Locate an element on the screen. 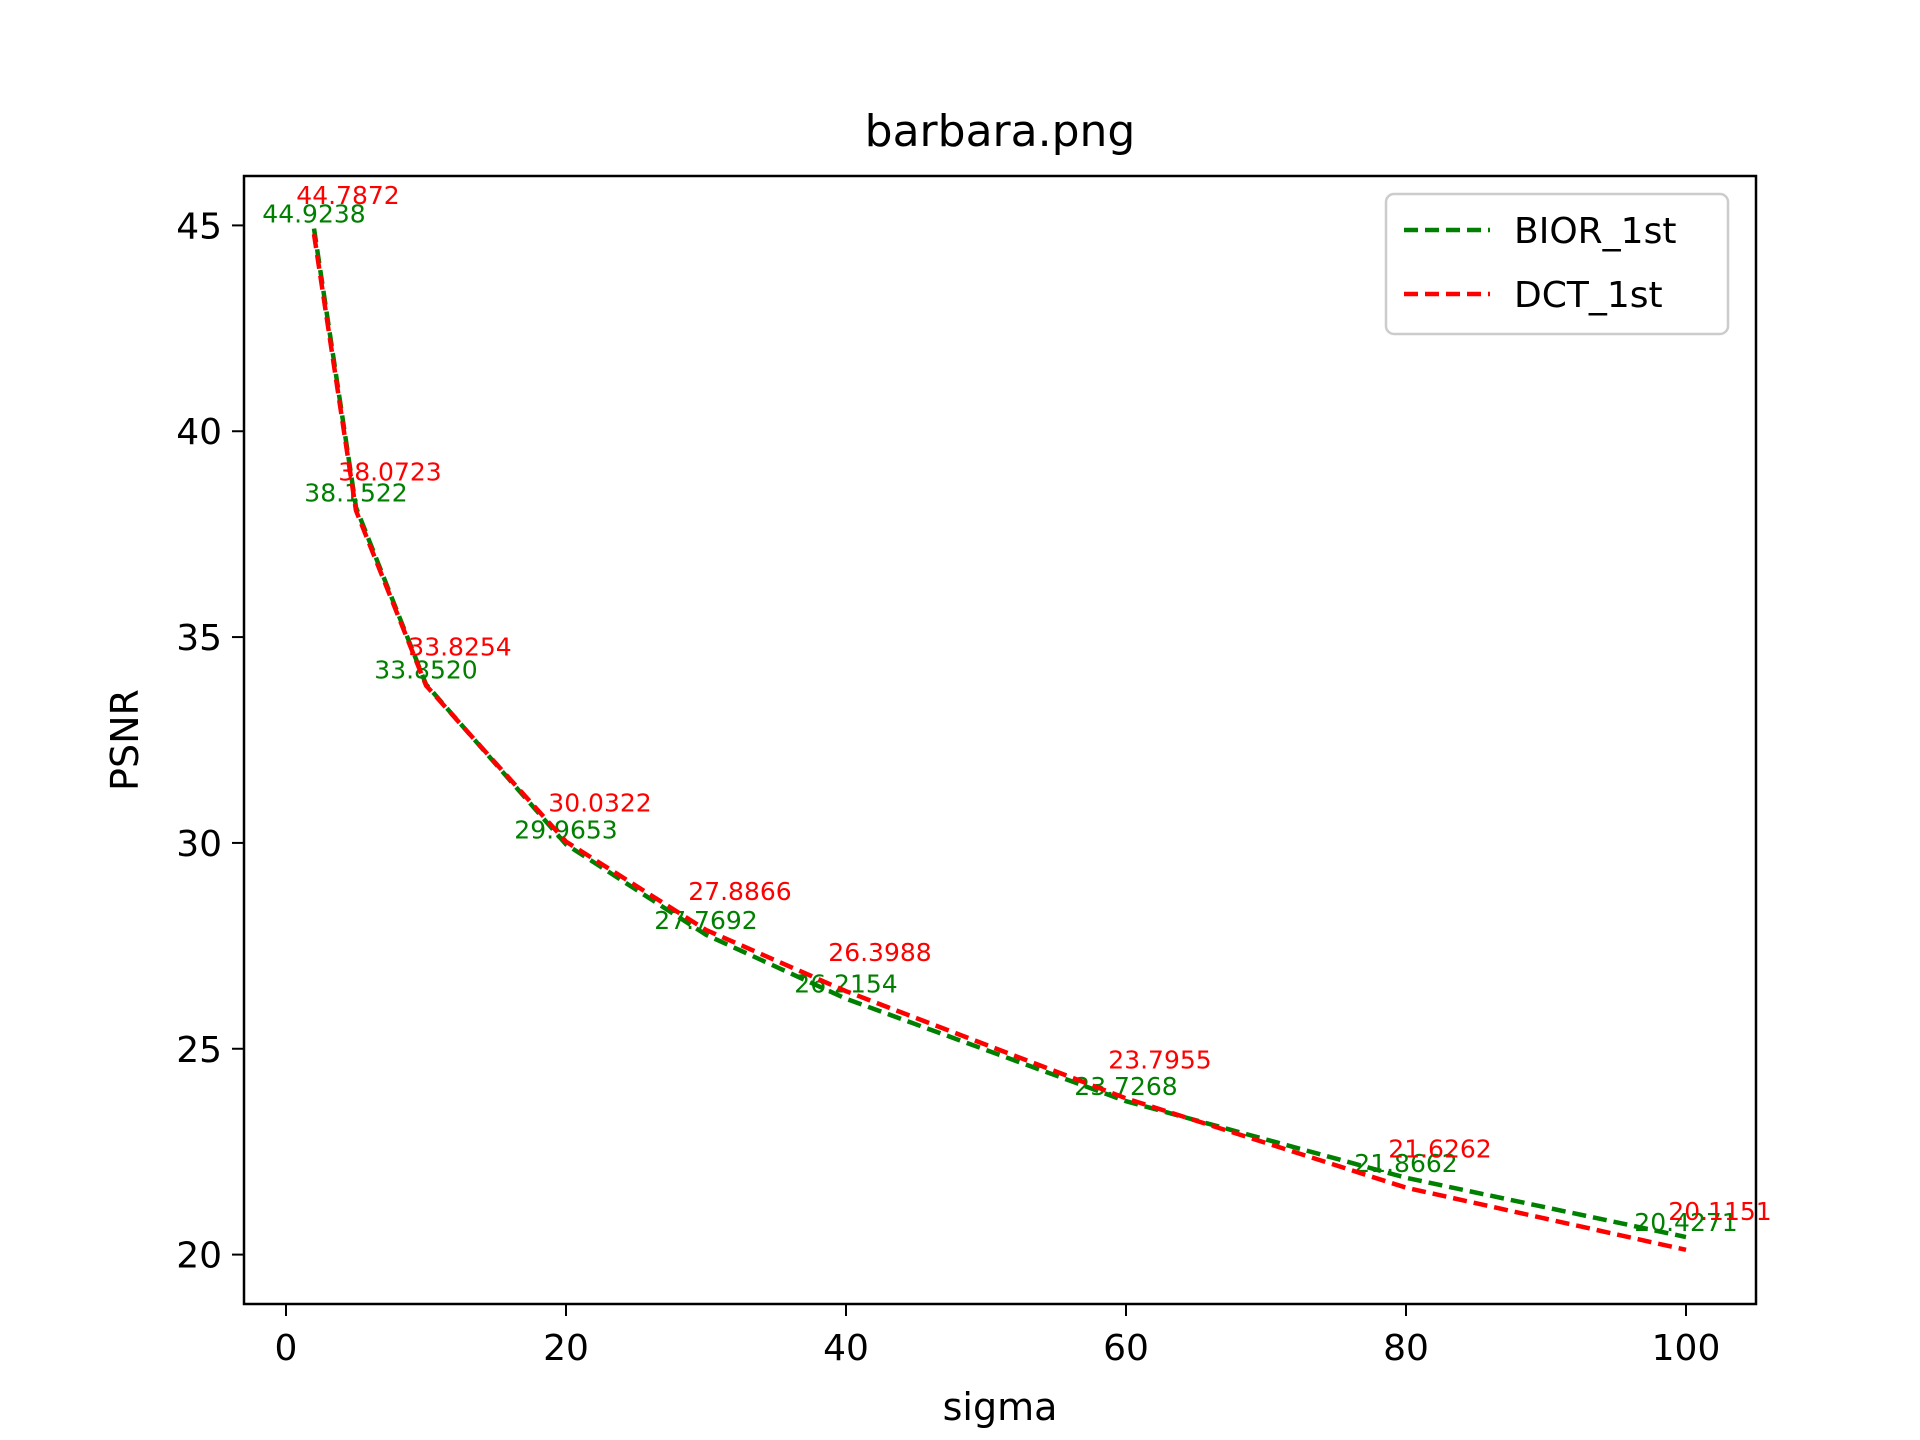  data-label: 38.1522 is located at coordinates (355, 492).